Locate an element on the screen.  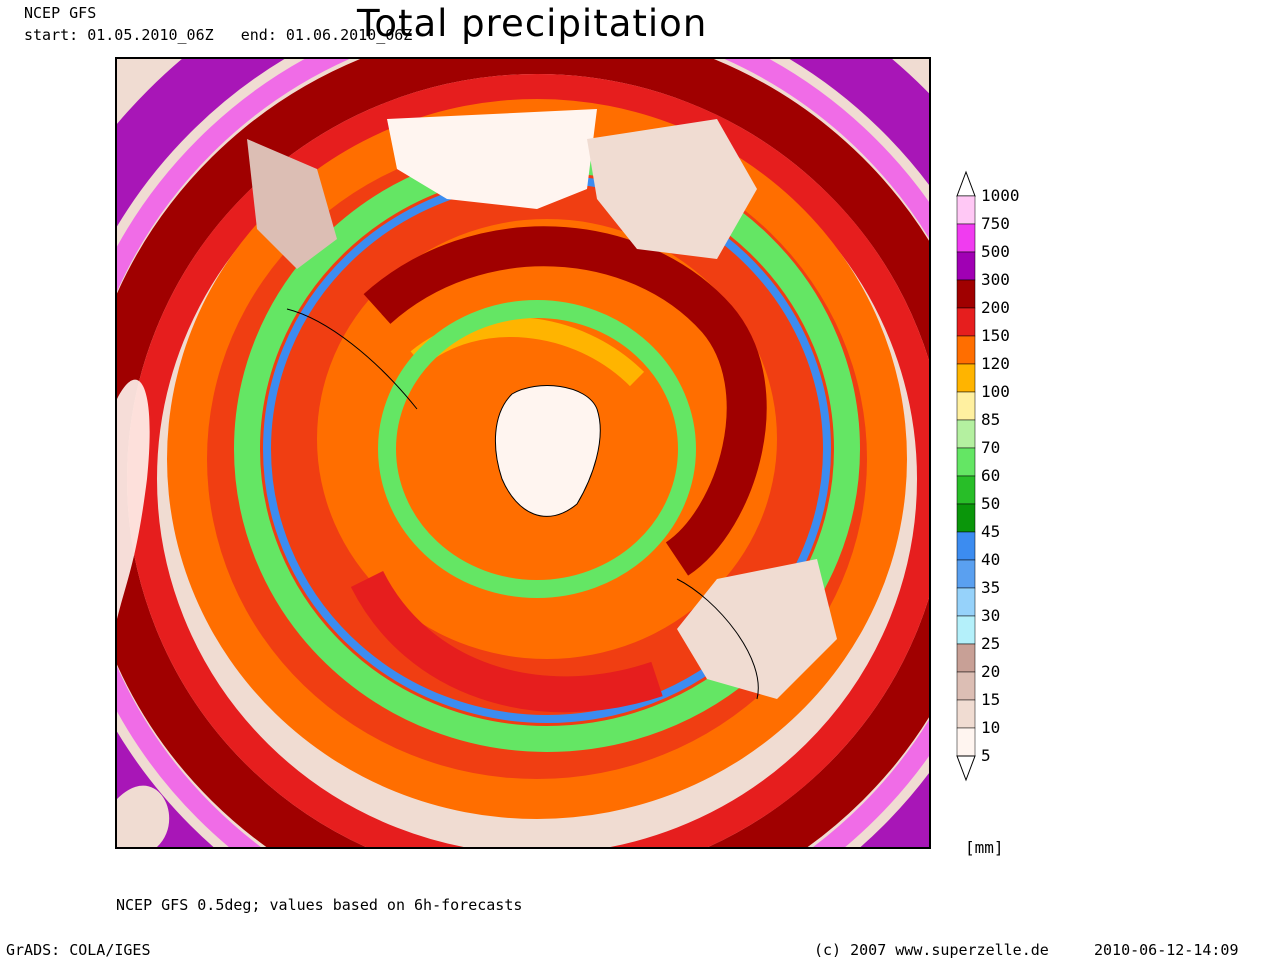
copyright: (c) 2007 www.superzelle.de is located at coordinates (931, 950).